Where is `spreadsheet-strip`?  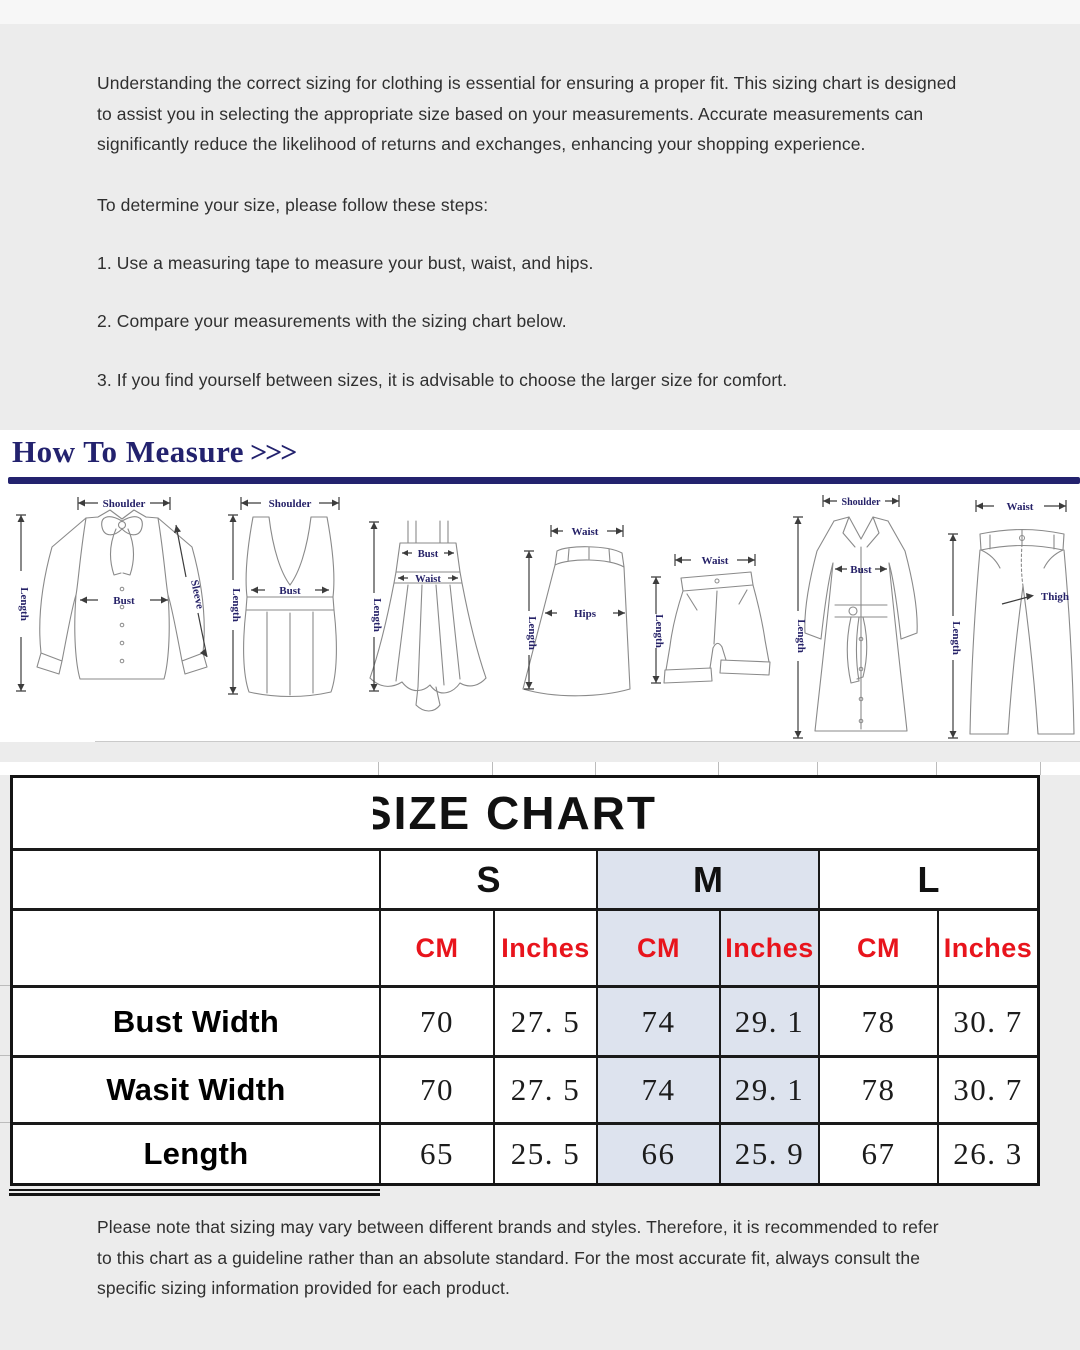
spreadsheet-strip is located at coordinates (540, 768).